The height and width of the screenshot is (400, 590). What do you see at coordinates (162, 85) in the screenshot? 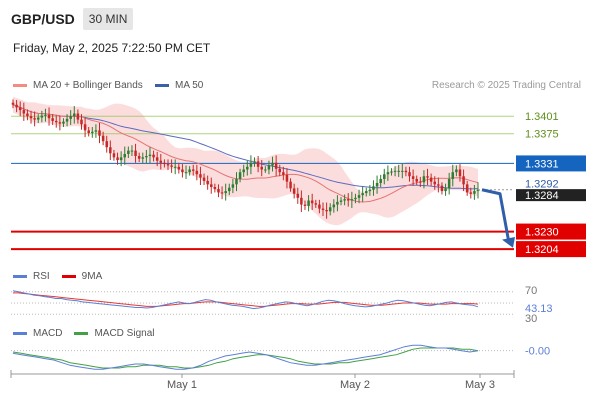
I see `ma50-swatch-icon` at bounding box center [162, 85].